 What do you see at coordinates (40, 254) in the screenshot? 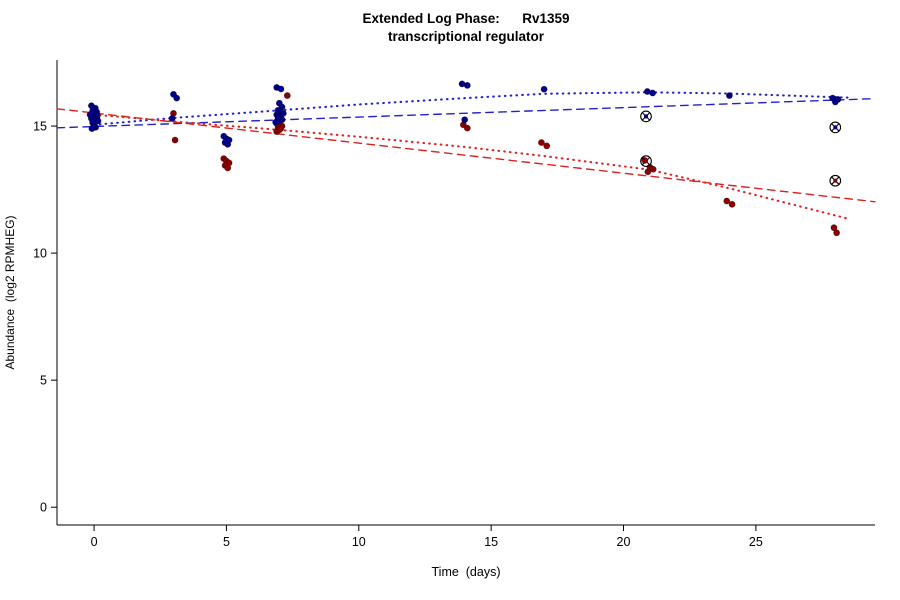
I see `y-tick-label: 10` at bounding box center [40, 254].